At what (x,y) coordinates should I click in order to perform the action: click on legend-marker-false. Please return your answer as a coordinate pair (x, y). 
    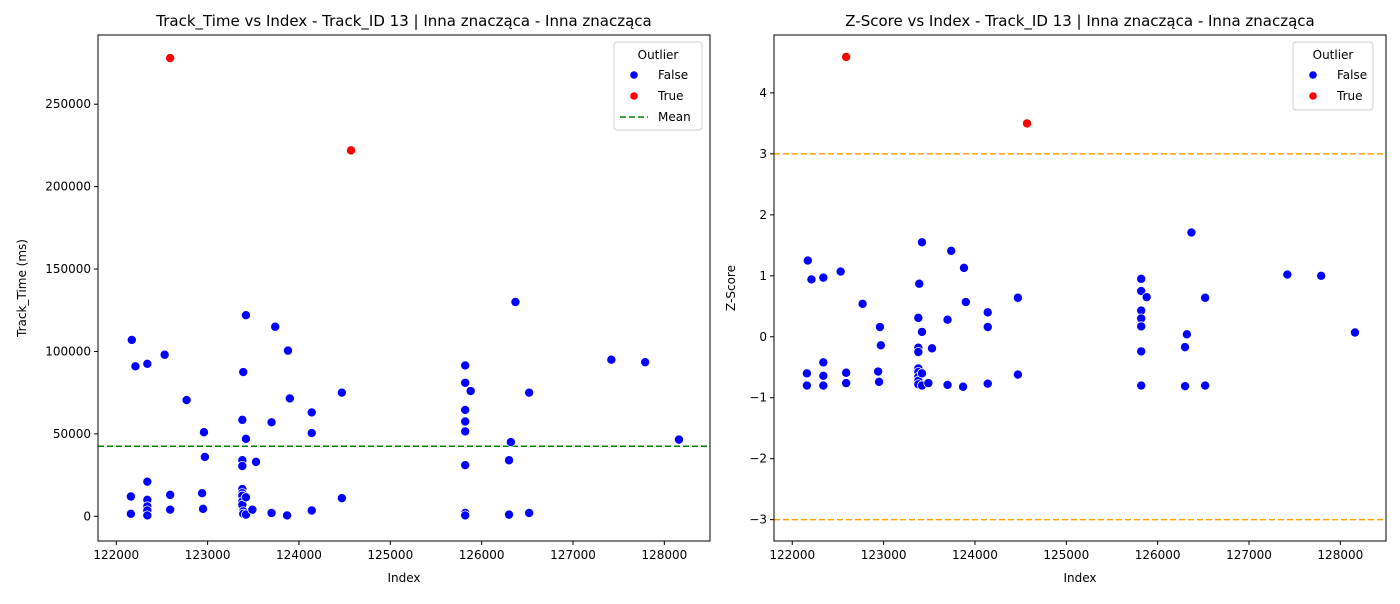
    Looking at the image, I should click on (1313, 75).